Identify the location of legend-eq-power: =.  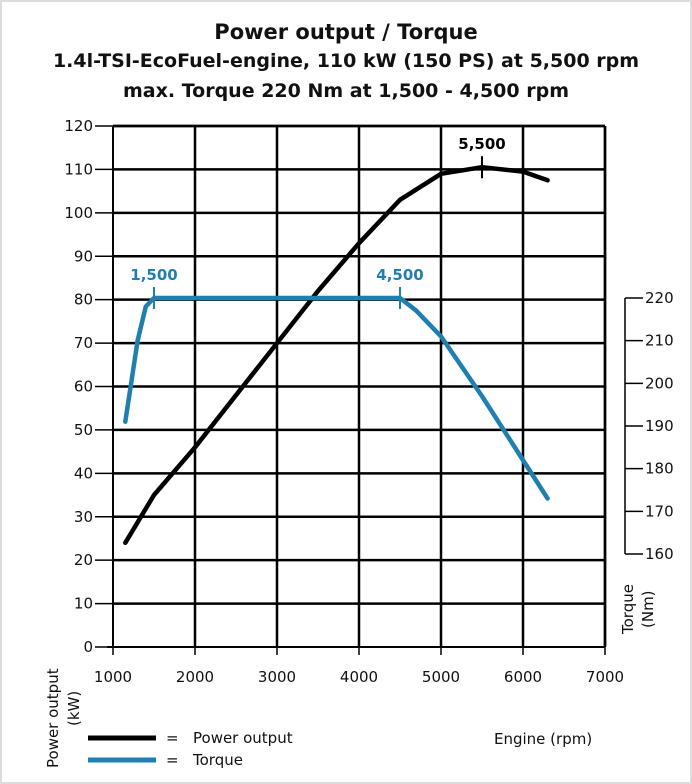
(172, 738).